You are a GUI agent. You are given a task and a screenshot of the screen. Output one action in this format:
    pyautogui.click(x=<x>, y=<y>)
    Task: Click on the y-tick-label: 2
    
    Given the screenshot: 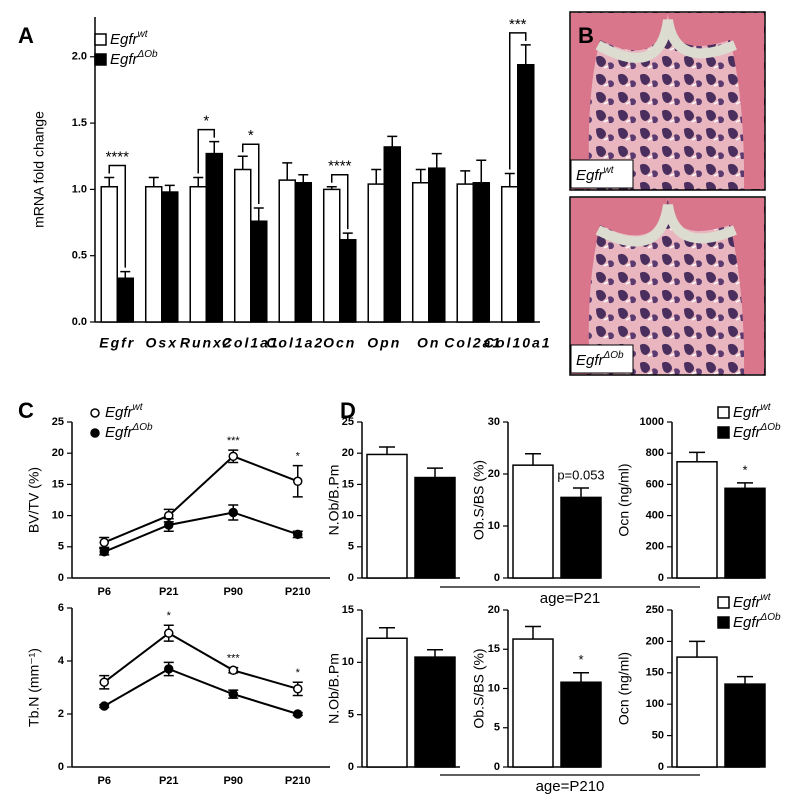 What is the action you would take?
    pyautogui.click(x=61, y=714)
    